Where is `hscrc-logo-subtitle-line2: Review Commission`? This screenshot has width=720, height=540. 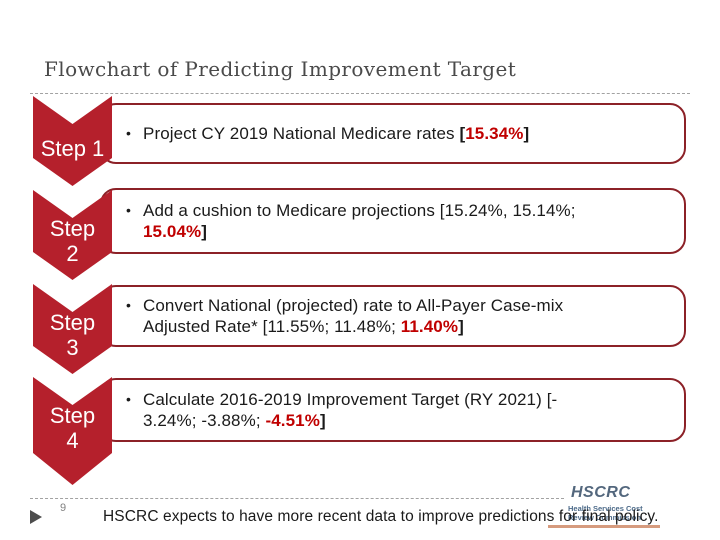 hscrc-logo-subtitle-line2: Review Commission is located at coordinates (604, 517).